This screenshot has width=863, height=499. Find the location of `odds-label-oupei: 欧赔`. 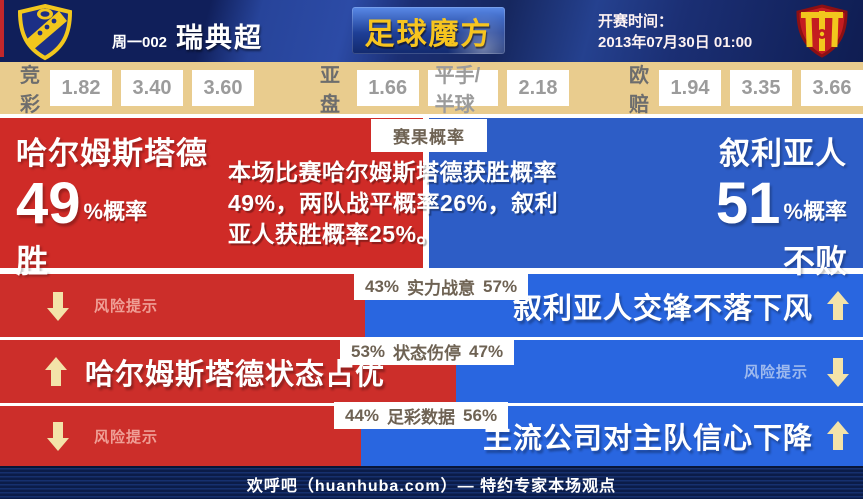

odds-label-oupei: 欧赔 is located at coordinates (639, 90).